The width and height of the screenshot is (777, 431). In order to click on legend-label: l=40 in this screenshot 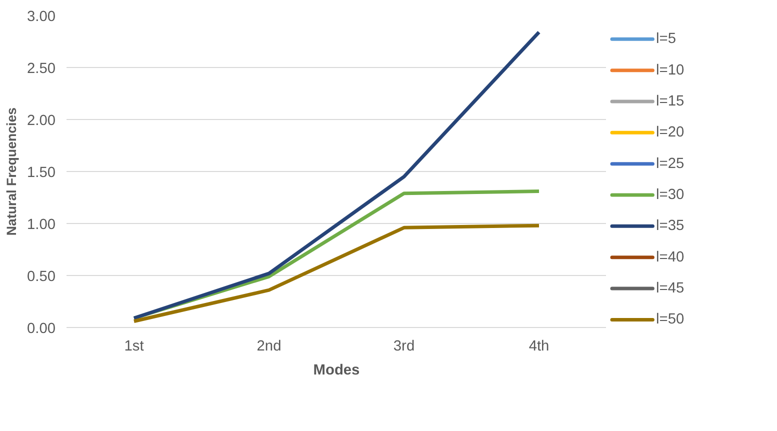, I will do `click(670, 257)`.